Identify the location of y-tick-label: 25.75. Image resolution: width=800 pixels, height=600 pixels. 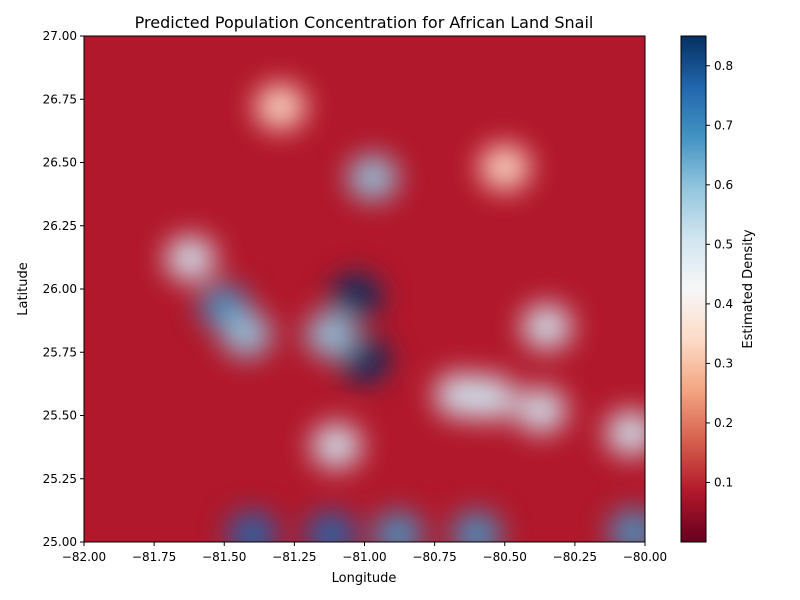
(60, 352).